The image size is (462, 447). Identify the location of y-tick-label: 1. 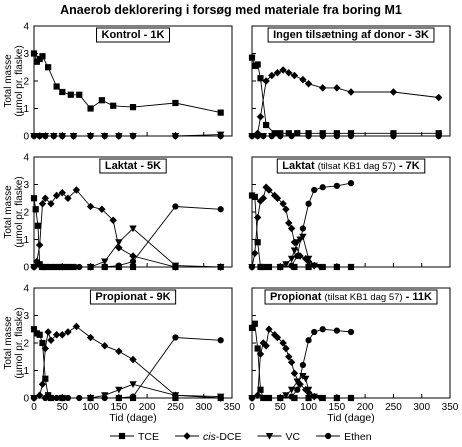
(26, 240).